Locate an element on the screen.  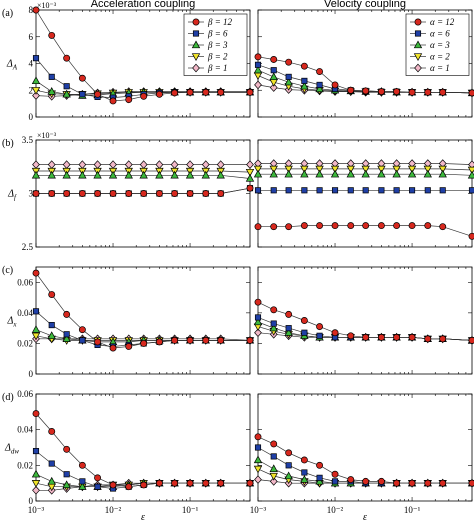
y-tick-label: 0.02 is located at coordinates (25, 465).